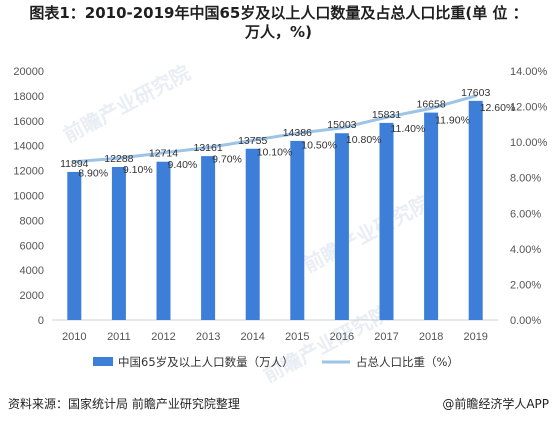 This screenshot has height=424, width=557. I want to click on bar-value-label: 13161, so click(207, 148).